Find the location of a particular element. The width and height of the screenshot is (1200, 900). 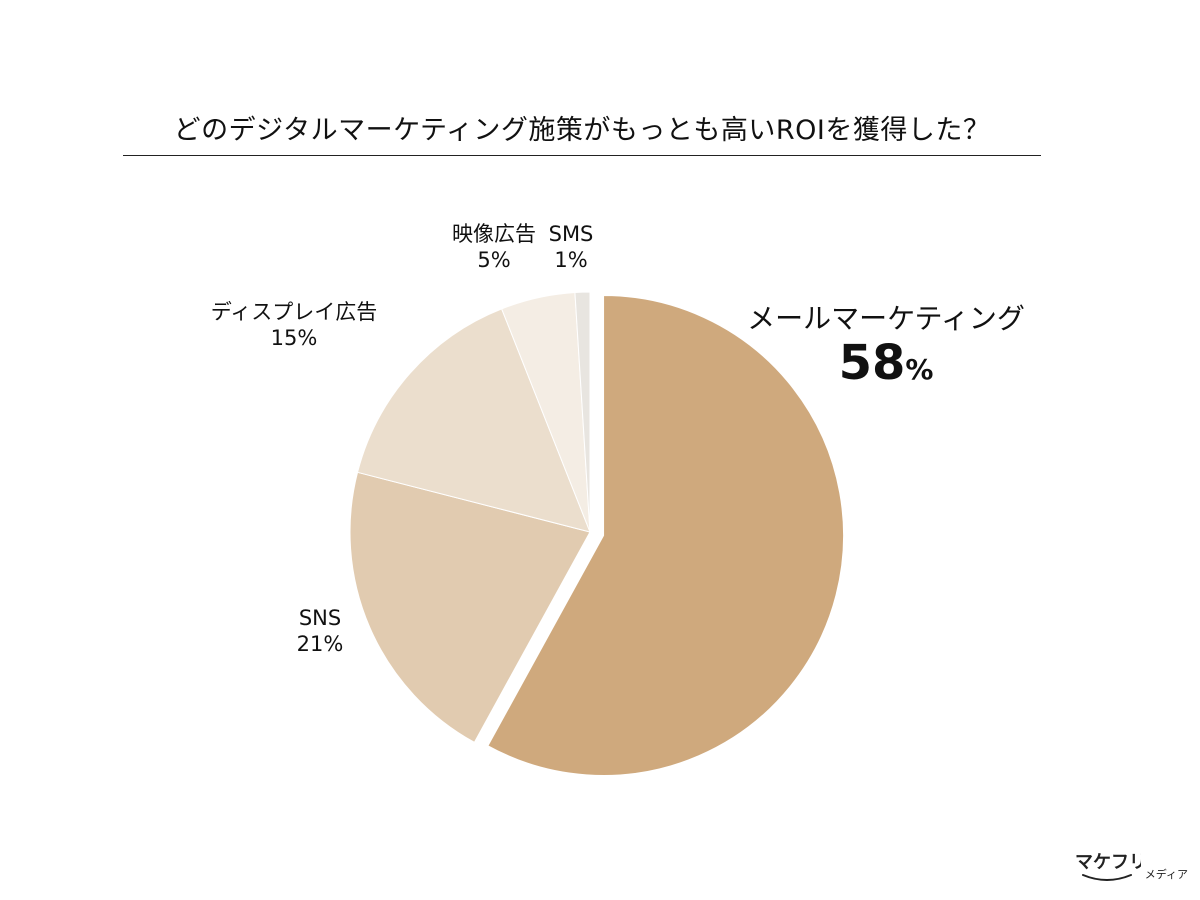

slice-label-name: メールマーケティング is located at coordinates (886, 318).